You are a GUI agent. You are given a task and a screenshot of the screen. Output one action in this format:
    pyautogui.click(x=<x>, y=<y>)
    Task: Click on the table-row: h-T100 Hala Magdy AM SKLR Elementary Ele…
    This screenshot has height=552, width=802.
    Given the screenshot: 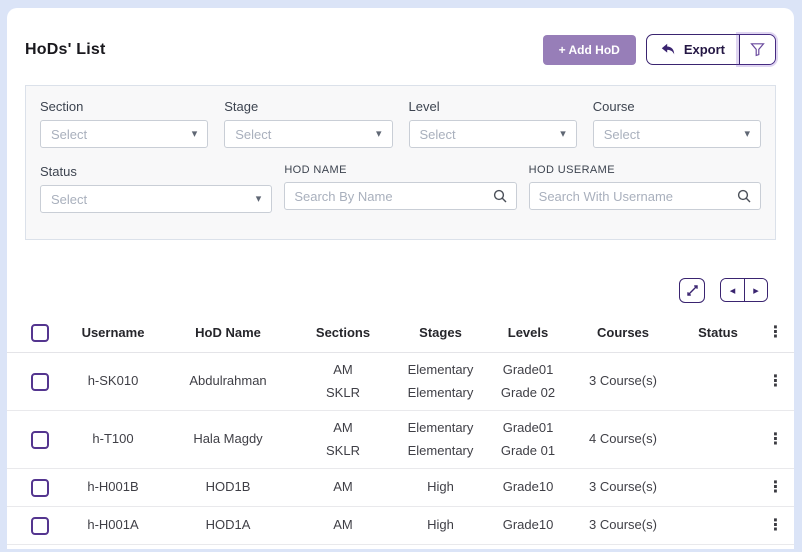 What is the action you would take?
    pyautogui.click(x=400, y=440)
    